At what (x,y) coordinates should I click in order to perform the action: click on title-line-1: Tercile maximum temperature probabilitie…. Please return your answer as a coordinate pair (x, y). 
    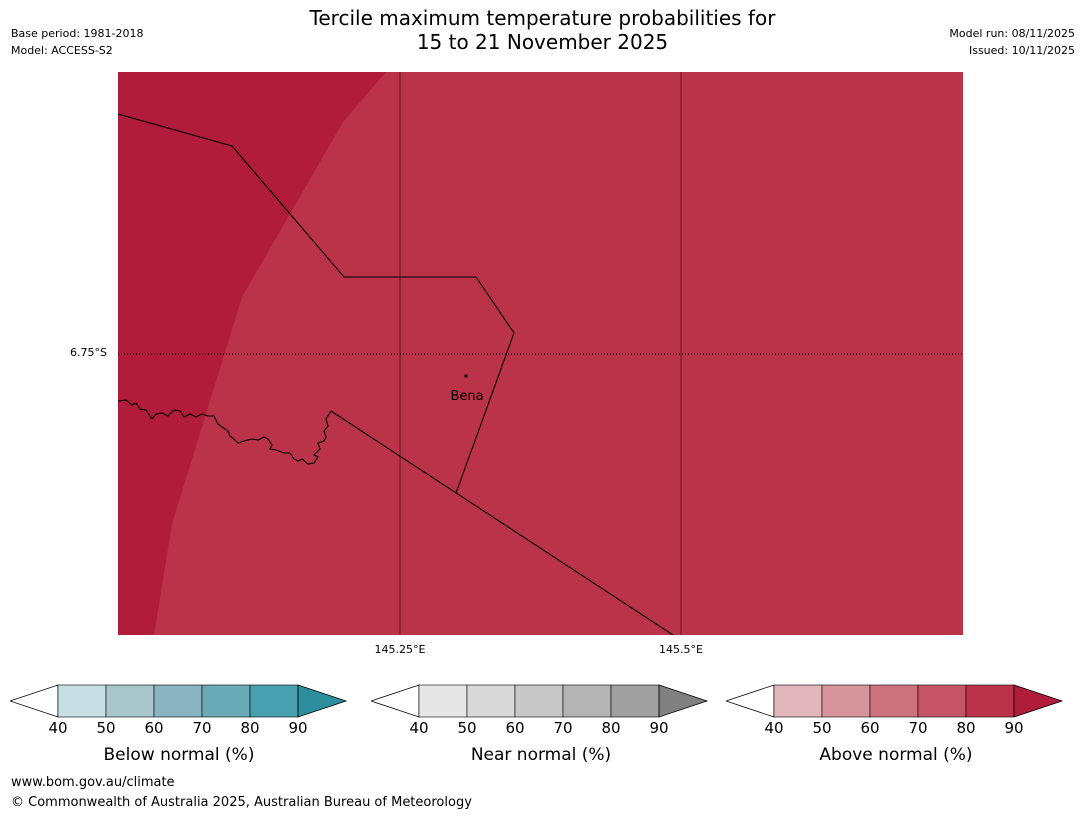
    Looking at the image, I should click on (542, 18).